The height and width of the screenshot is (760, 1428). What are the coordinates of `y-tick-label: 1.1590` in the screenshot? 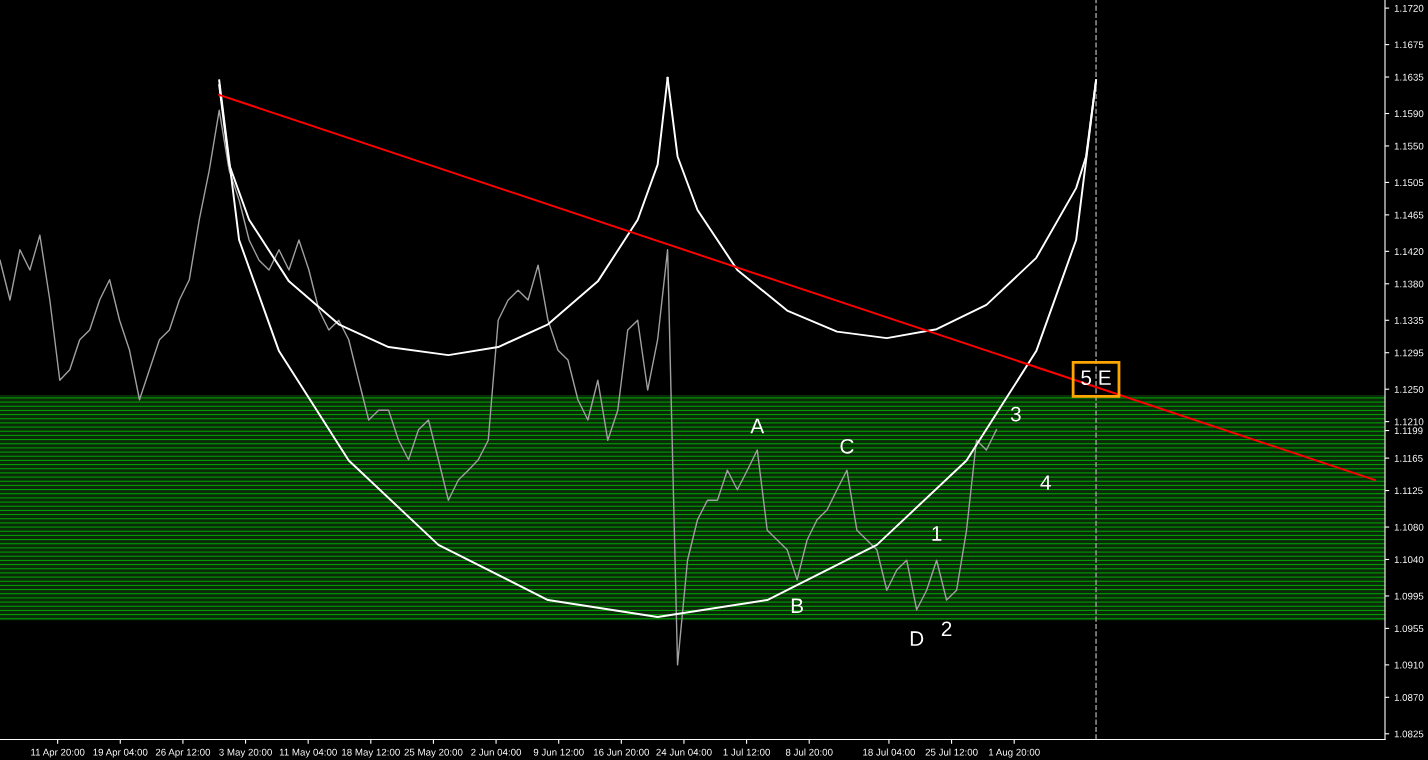 It's located at (1409, 114).